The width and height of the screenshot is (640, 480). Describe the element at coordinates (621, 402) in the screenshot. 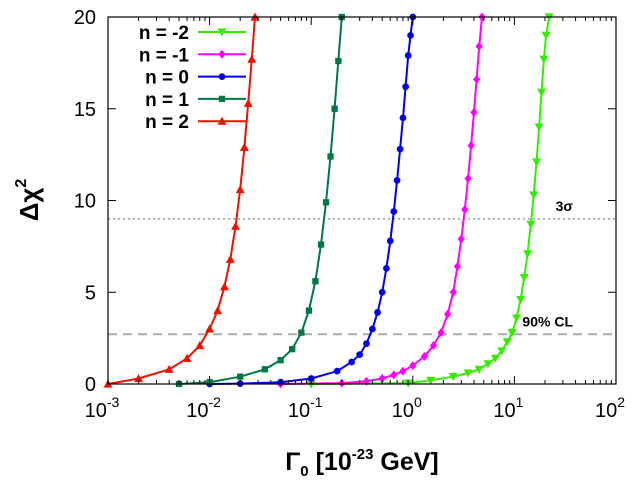

I see `x-tick-label-exp: 2` at that location.